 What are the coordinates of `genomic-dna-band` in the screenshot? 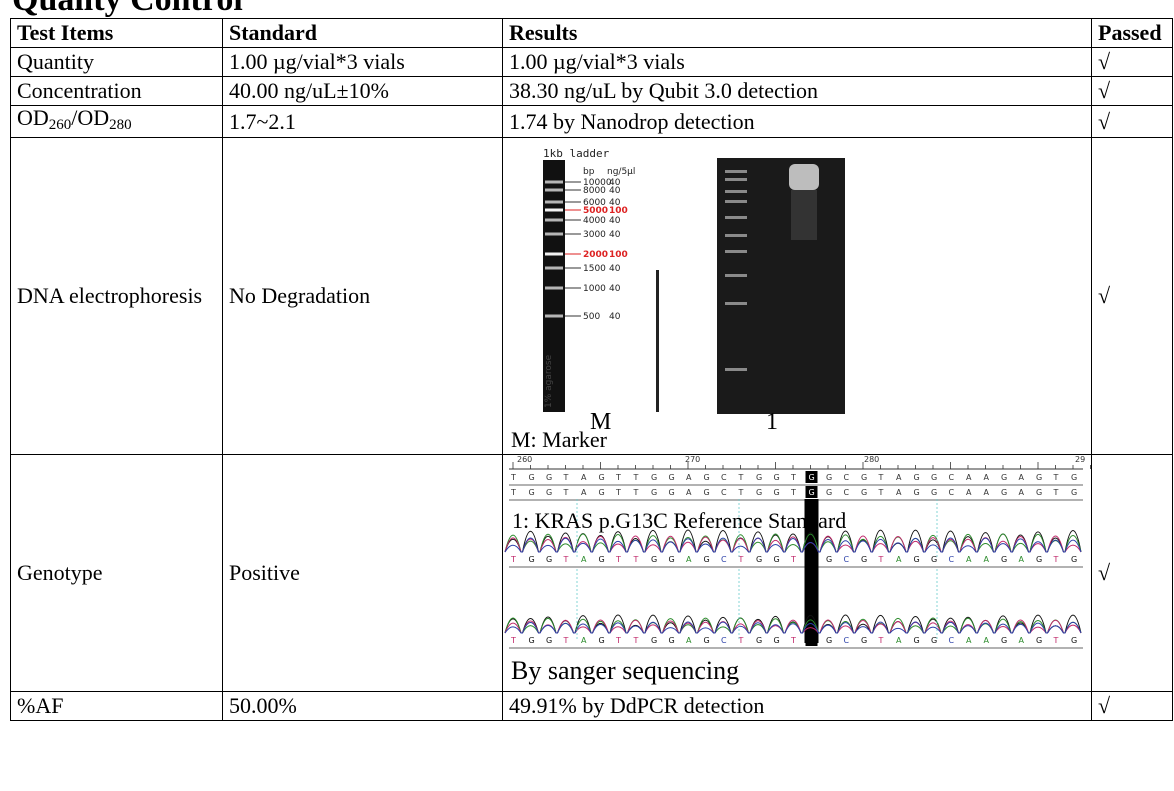 It's located at (804, 177).